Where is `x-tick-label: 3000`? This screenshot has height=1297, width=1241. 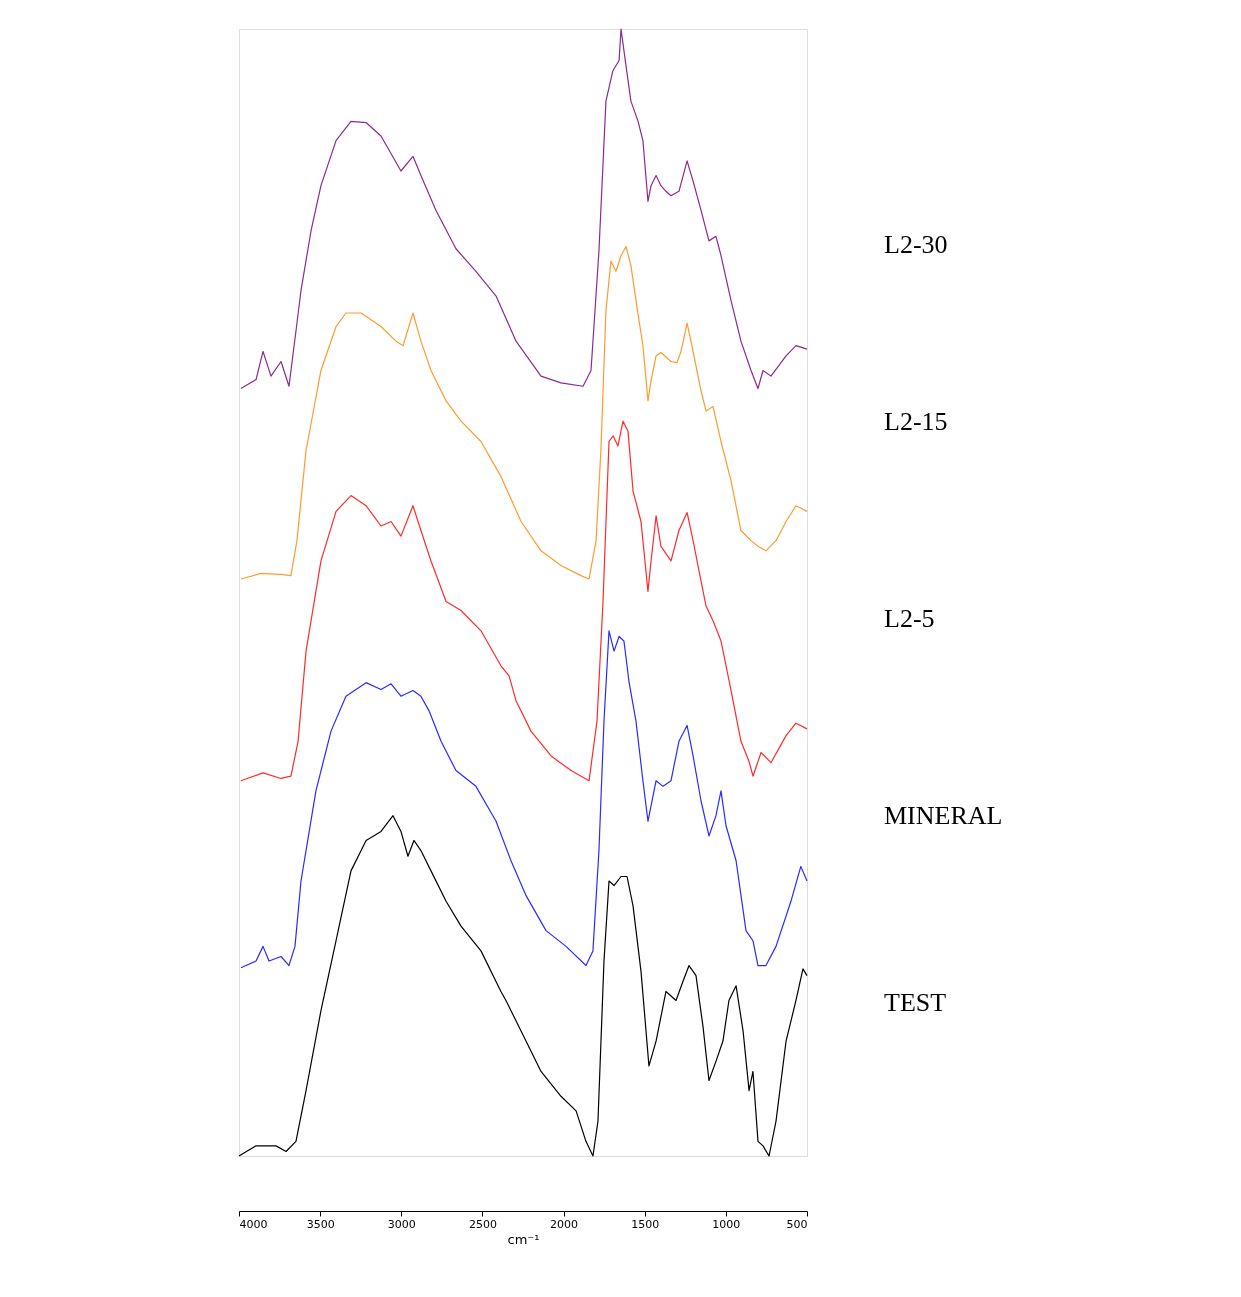 x-tick-label: 3000 is located at coordinates (401, 1224).